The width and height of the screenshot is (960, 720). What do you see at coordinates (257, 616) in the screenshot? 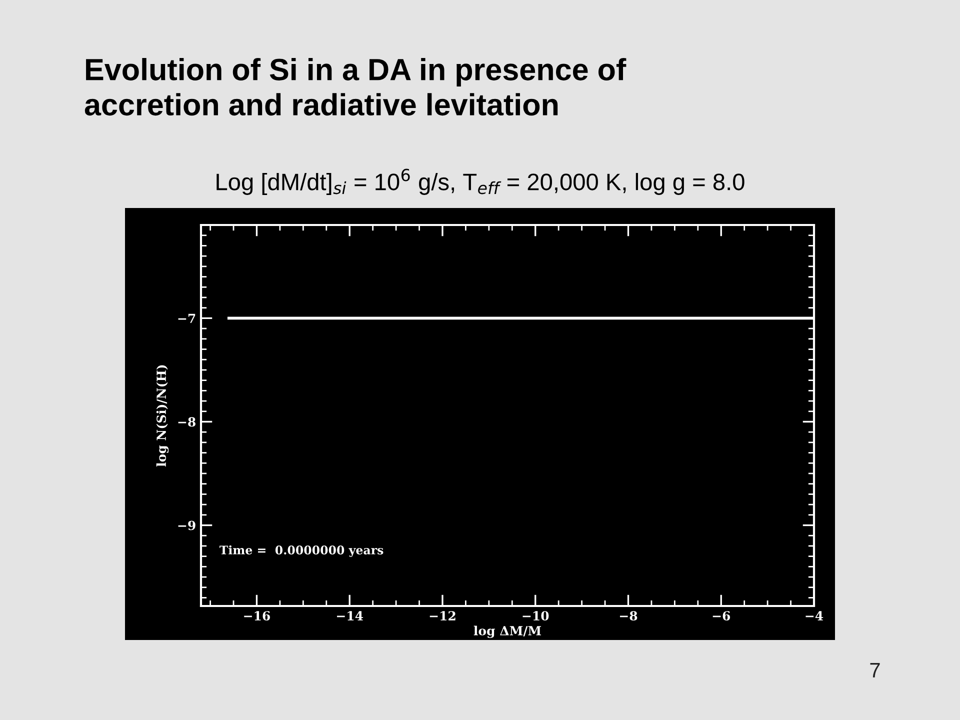
I see `x-tick-label: −16` at bounding box center [257, 616].